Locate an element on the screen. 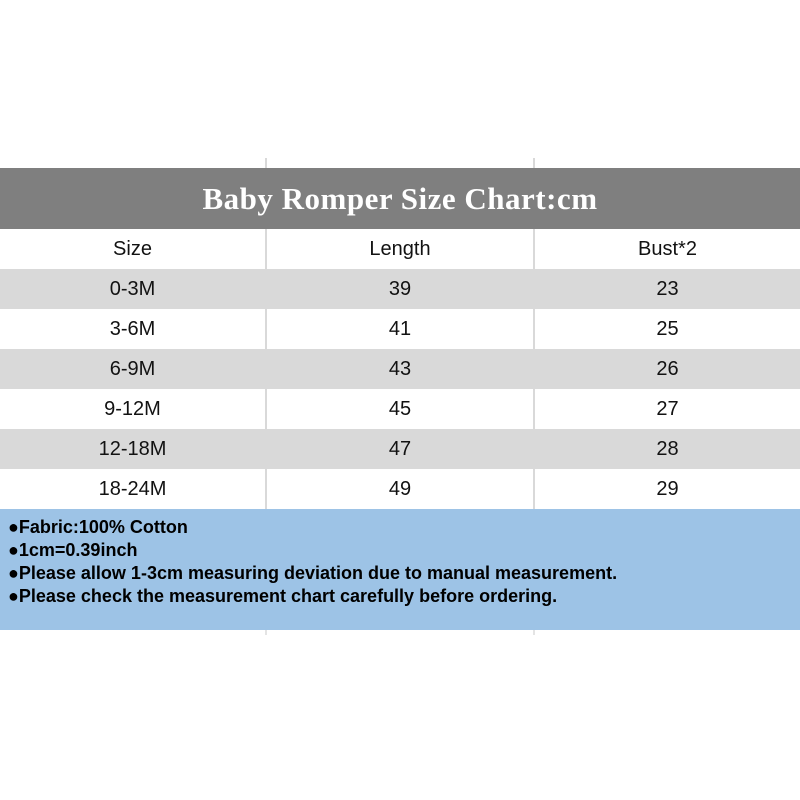  chart-title: Baby Romper Size Chart:cm is located at coordinates (400, 198).